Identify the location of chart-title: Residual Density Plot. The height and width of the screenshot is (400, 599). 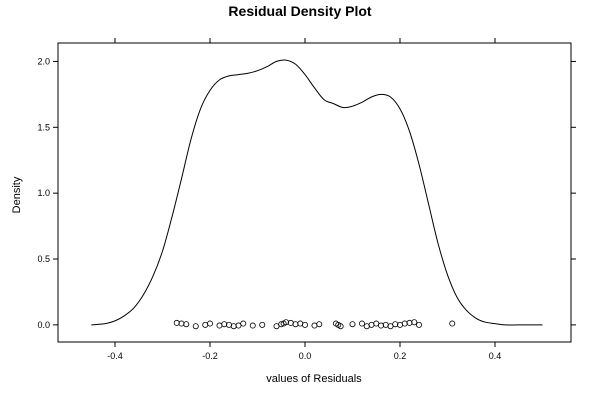
(299, 11).